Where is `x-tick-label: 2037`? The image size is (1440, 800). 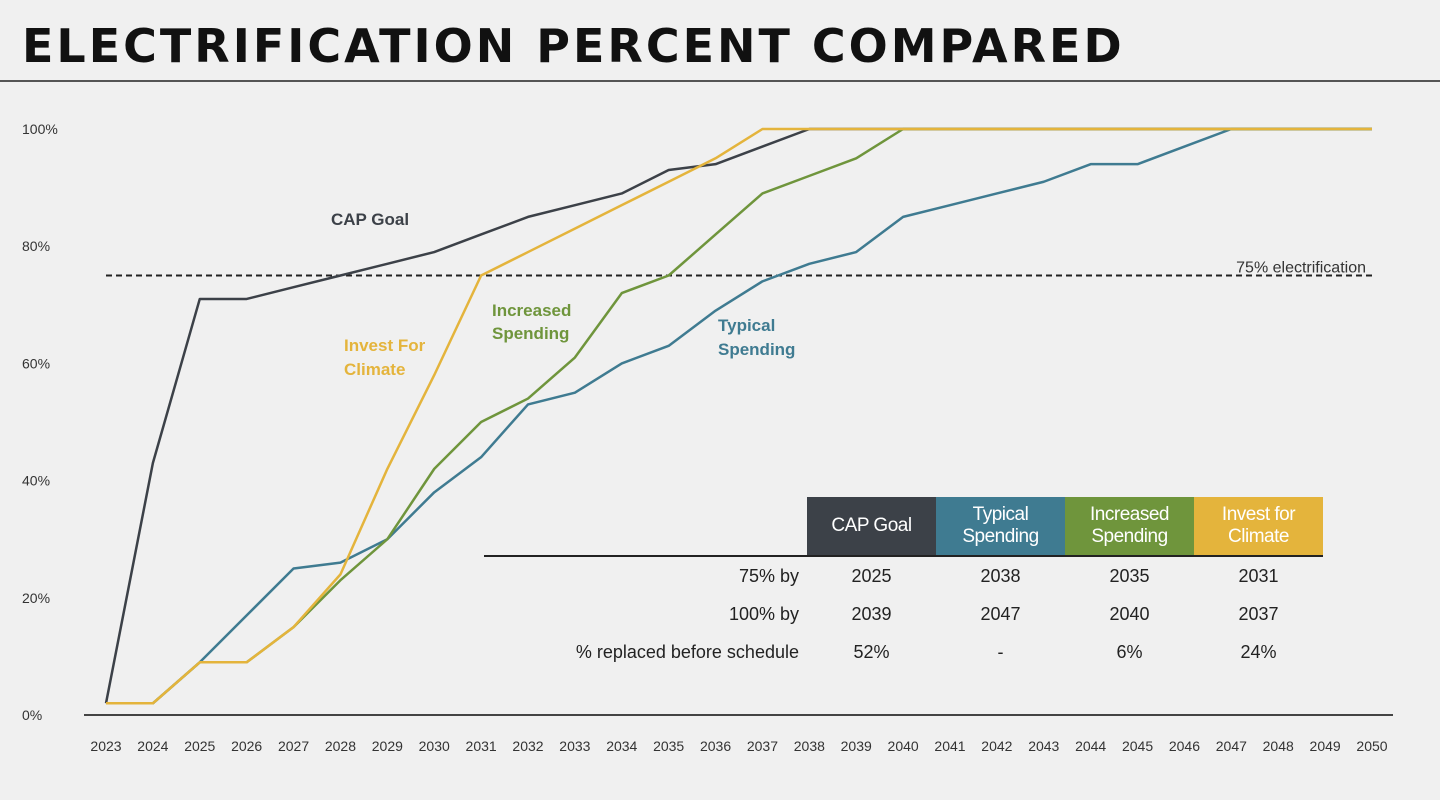
x-tick-label: 2037 is located at coordinates (762, 746).